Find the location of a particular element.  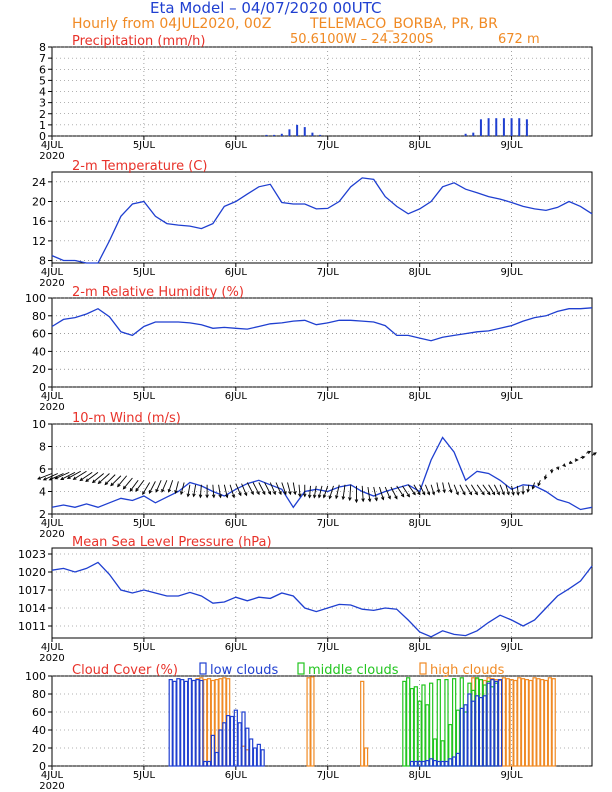

precip-ytick-label: 8 is located at coordinates (42, 47).